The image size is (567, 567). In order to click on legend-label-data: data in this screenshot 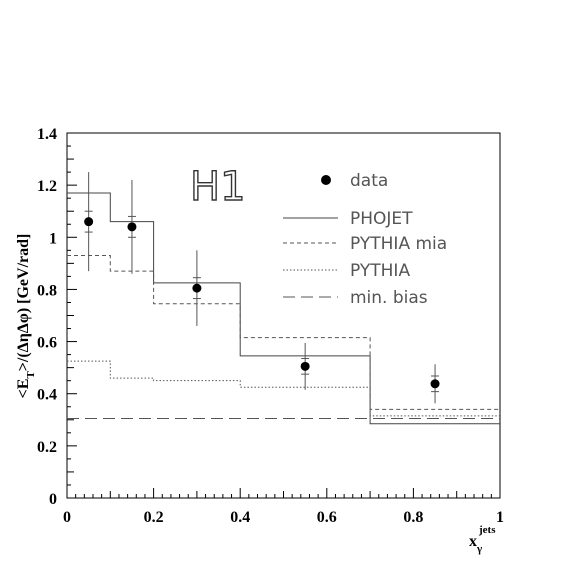, I will do `click(369, 181)`.